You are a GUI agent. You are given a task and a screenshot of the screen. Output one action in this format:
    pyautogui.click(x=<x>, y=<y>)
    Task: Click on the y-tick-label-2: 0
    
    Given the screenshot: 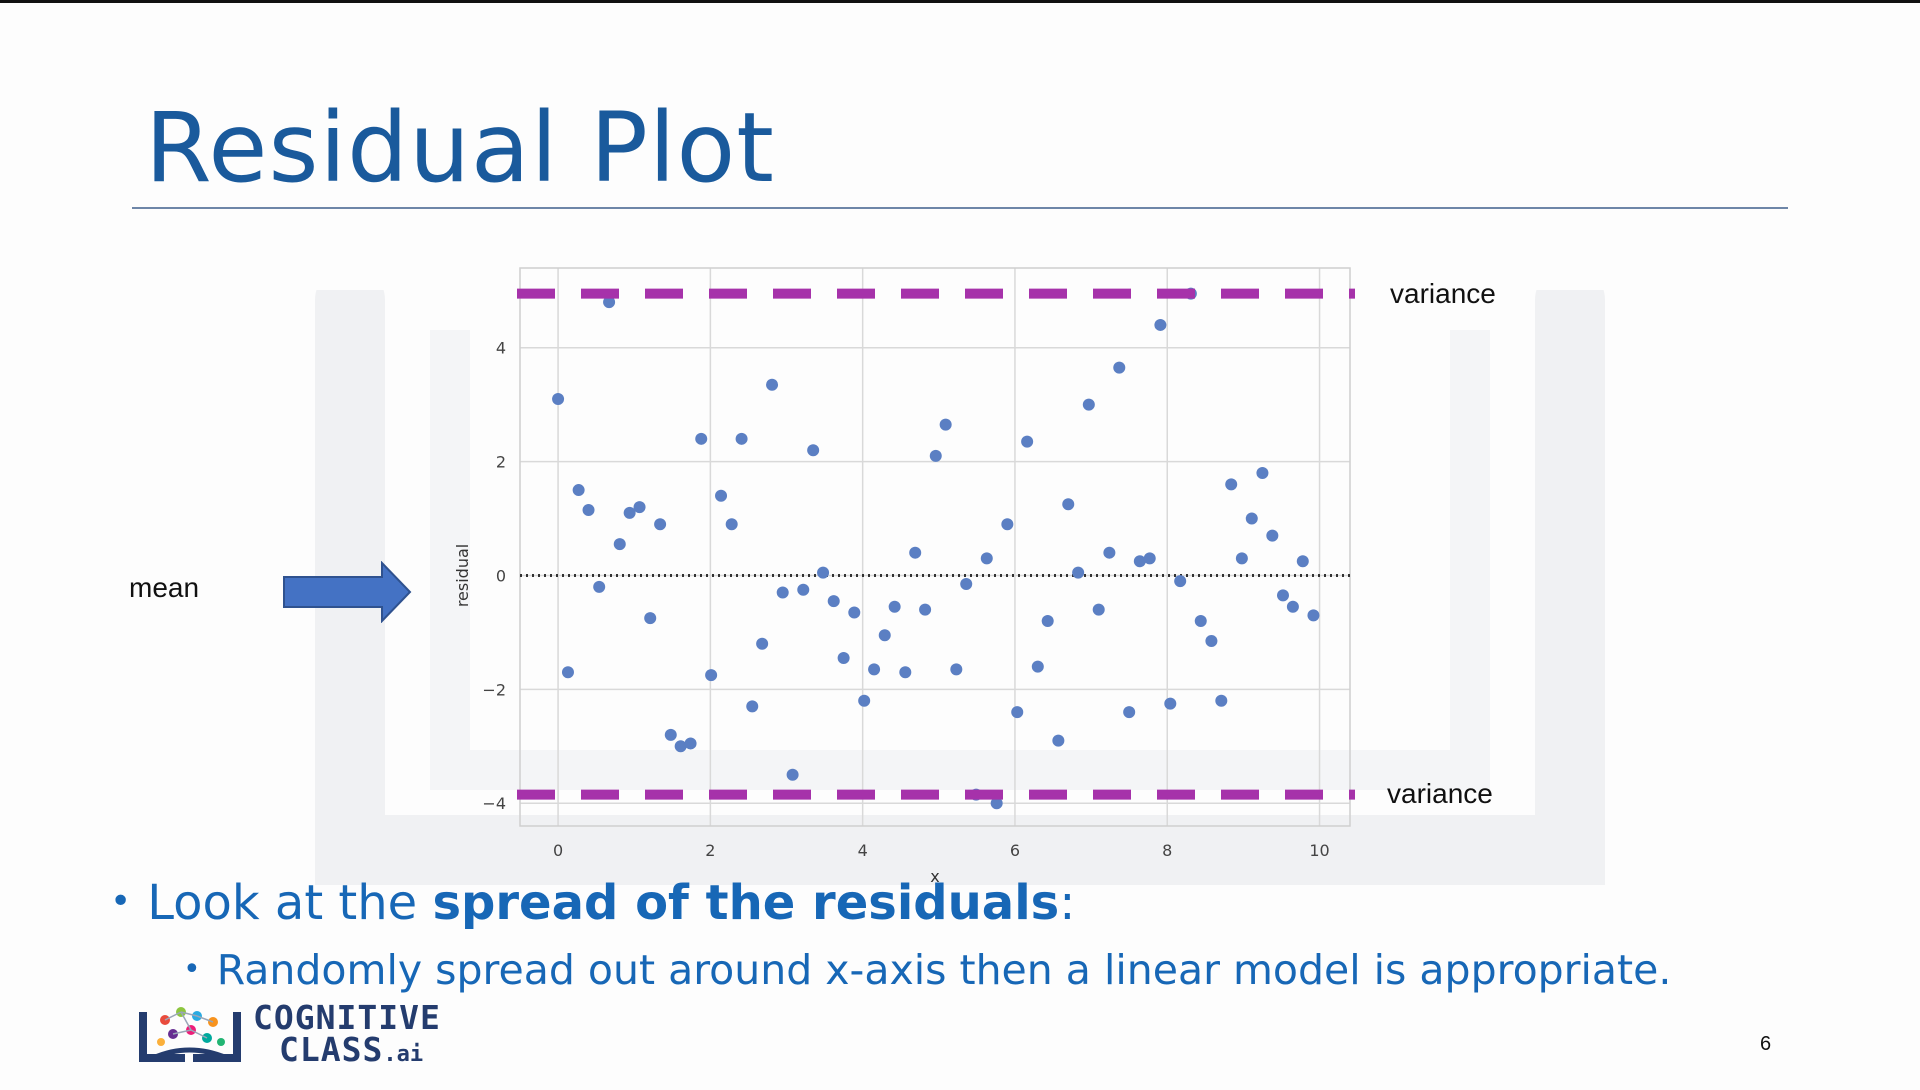 What is the action you would take?
    pyautogui.click(x=501, y=575)
    